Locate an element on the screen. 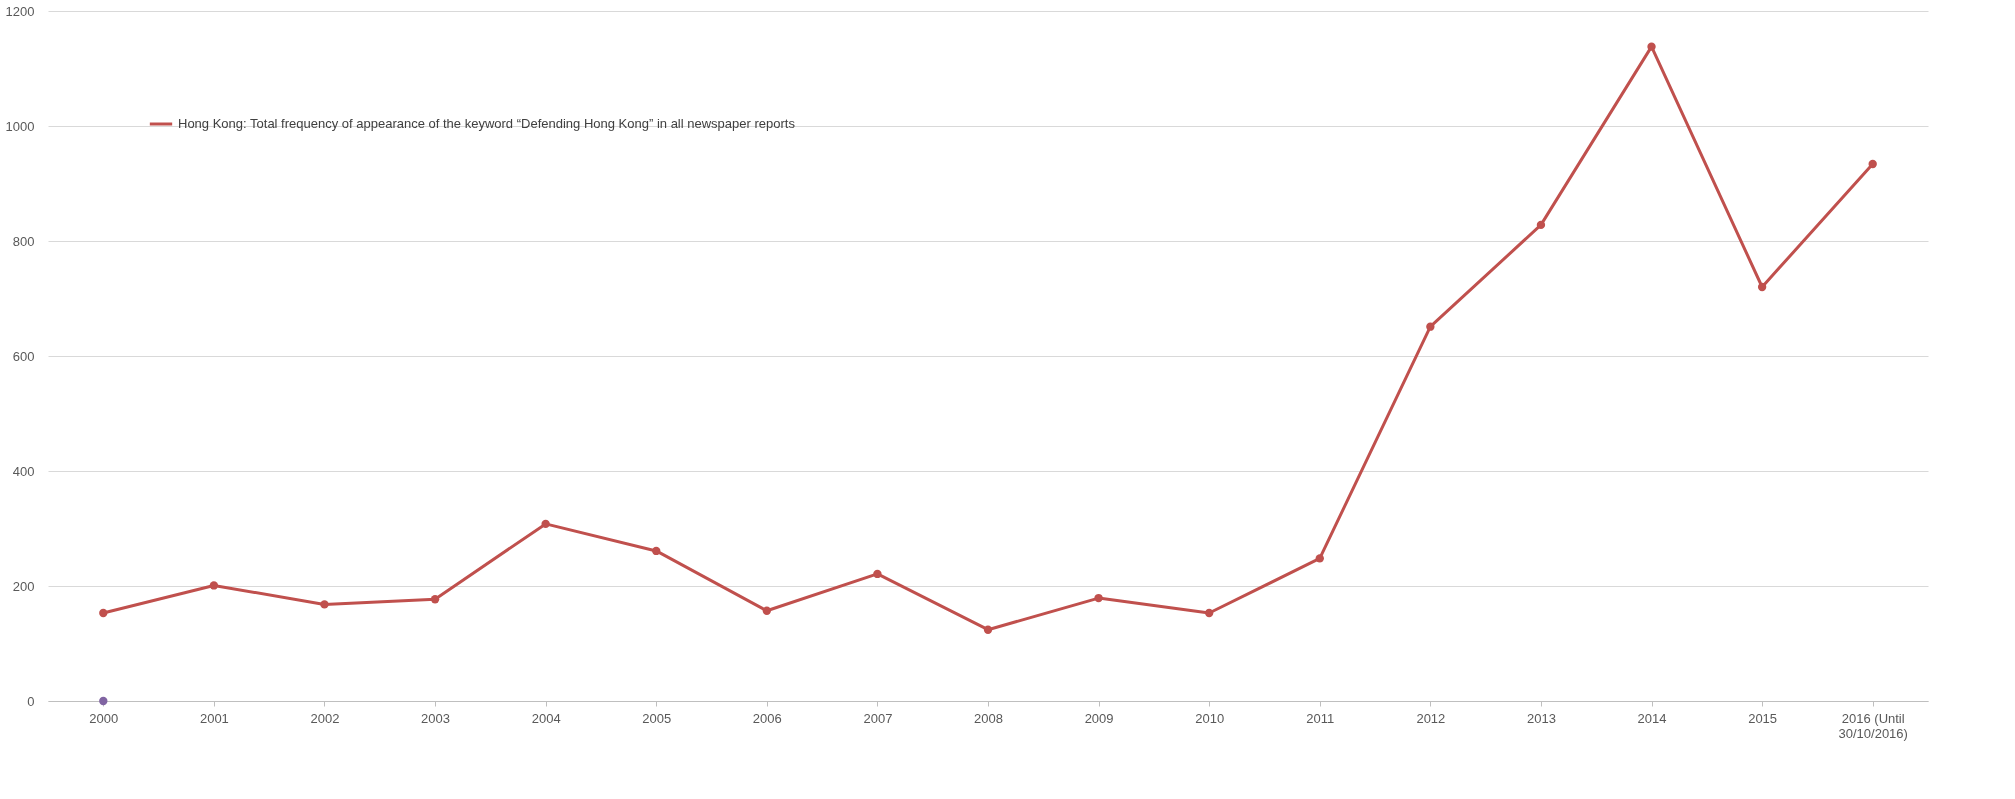 The height and width of the screenshot is (799, 2015). y-tick-label: 0 is located at coordinates (31, 701).